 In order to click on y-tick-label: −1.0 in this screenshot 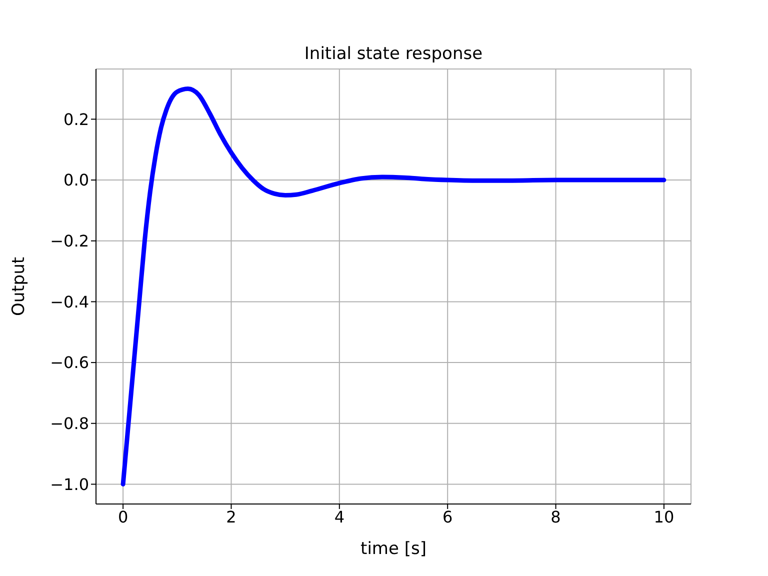, I will do `click(69, 484)`.